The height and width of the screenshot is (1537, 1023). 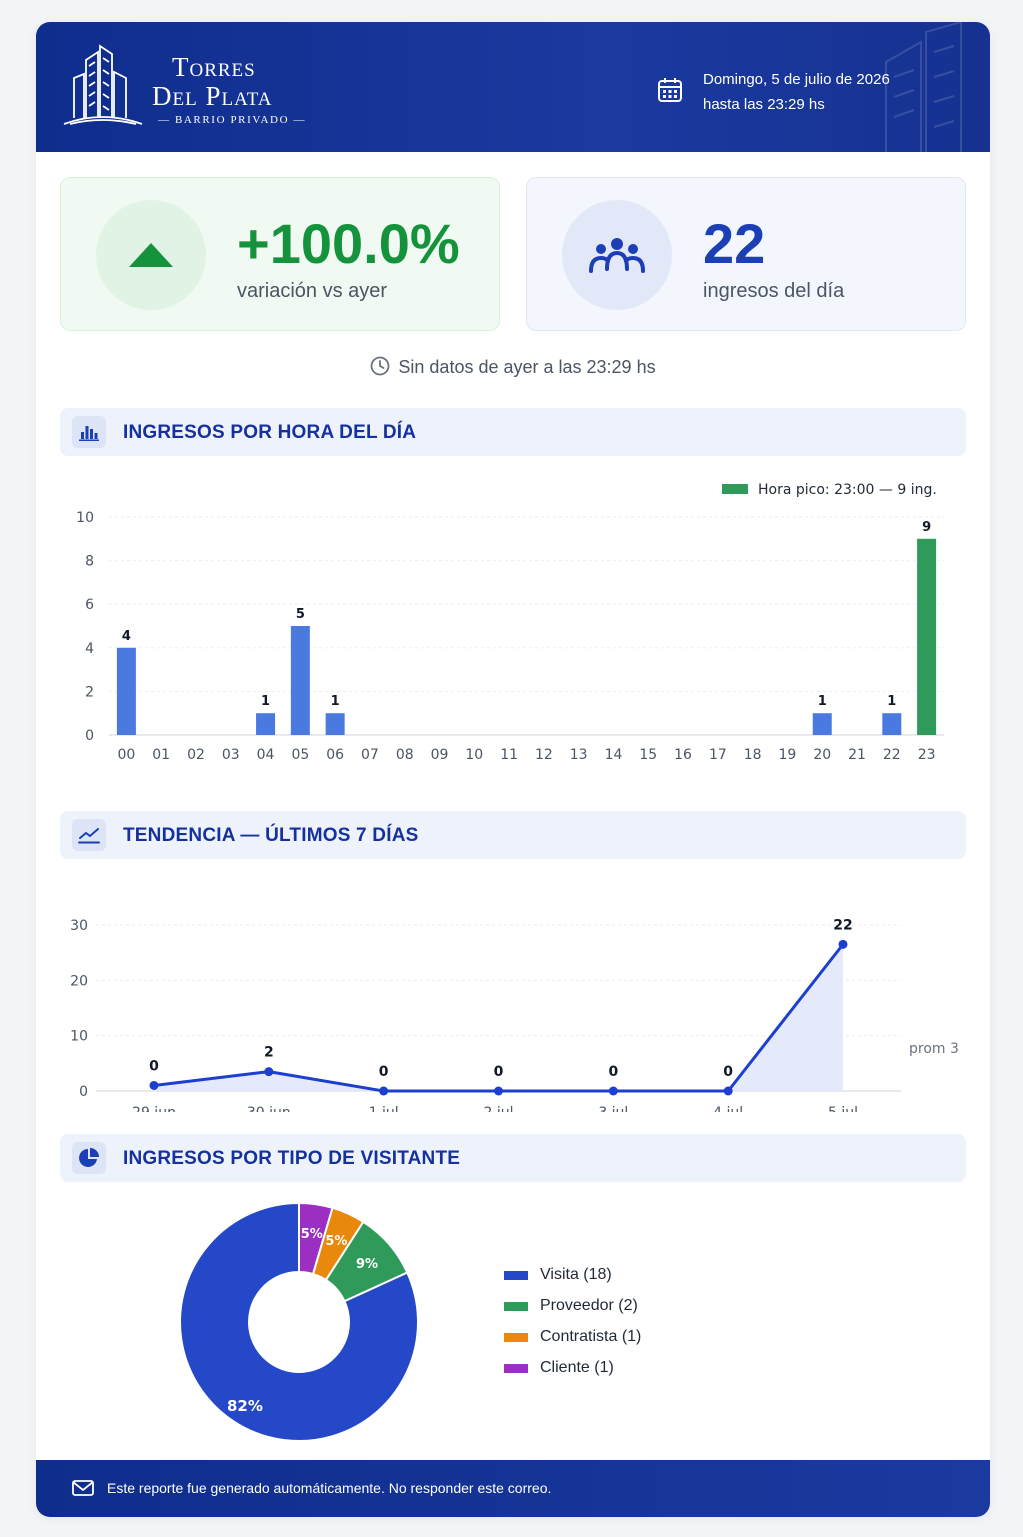 What do you see at coordinates (232, 120) in the screenshot?
I see `brand-subtitle: — BARRIO PRIVADO —` at bounding box center [232, 120].